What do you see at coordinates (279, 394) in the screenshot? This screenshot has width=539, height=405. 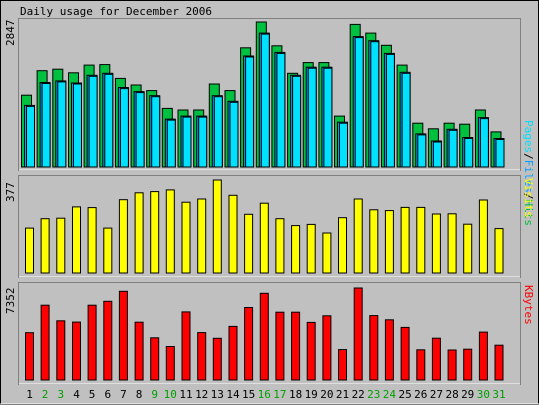 I see `day-label: 17` at bounding box center [279, 394].